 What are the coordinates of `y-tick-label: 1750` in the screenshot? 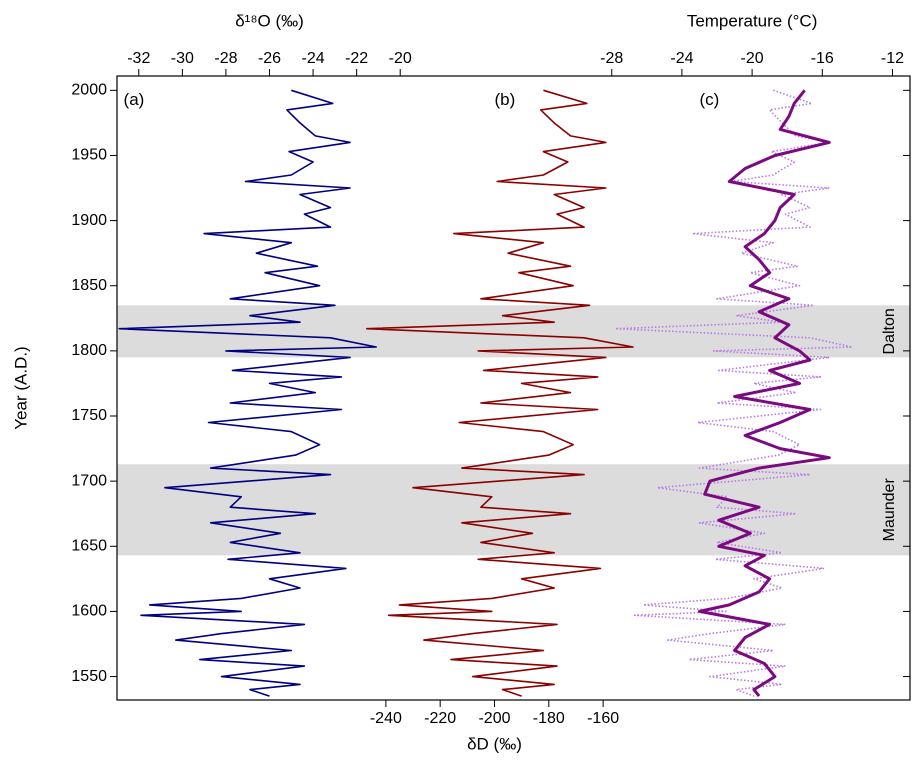 It's located at (89, 415).